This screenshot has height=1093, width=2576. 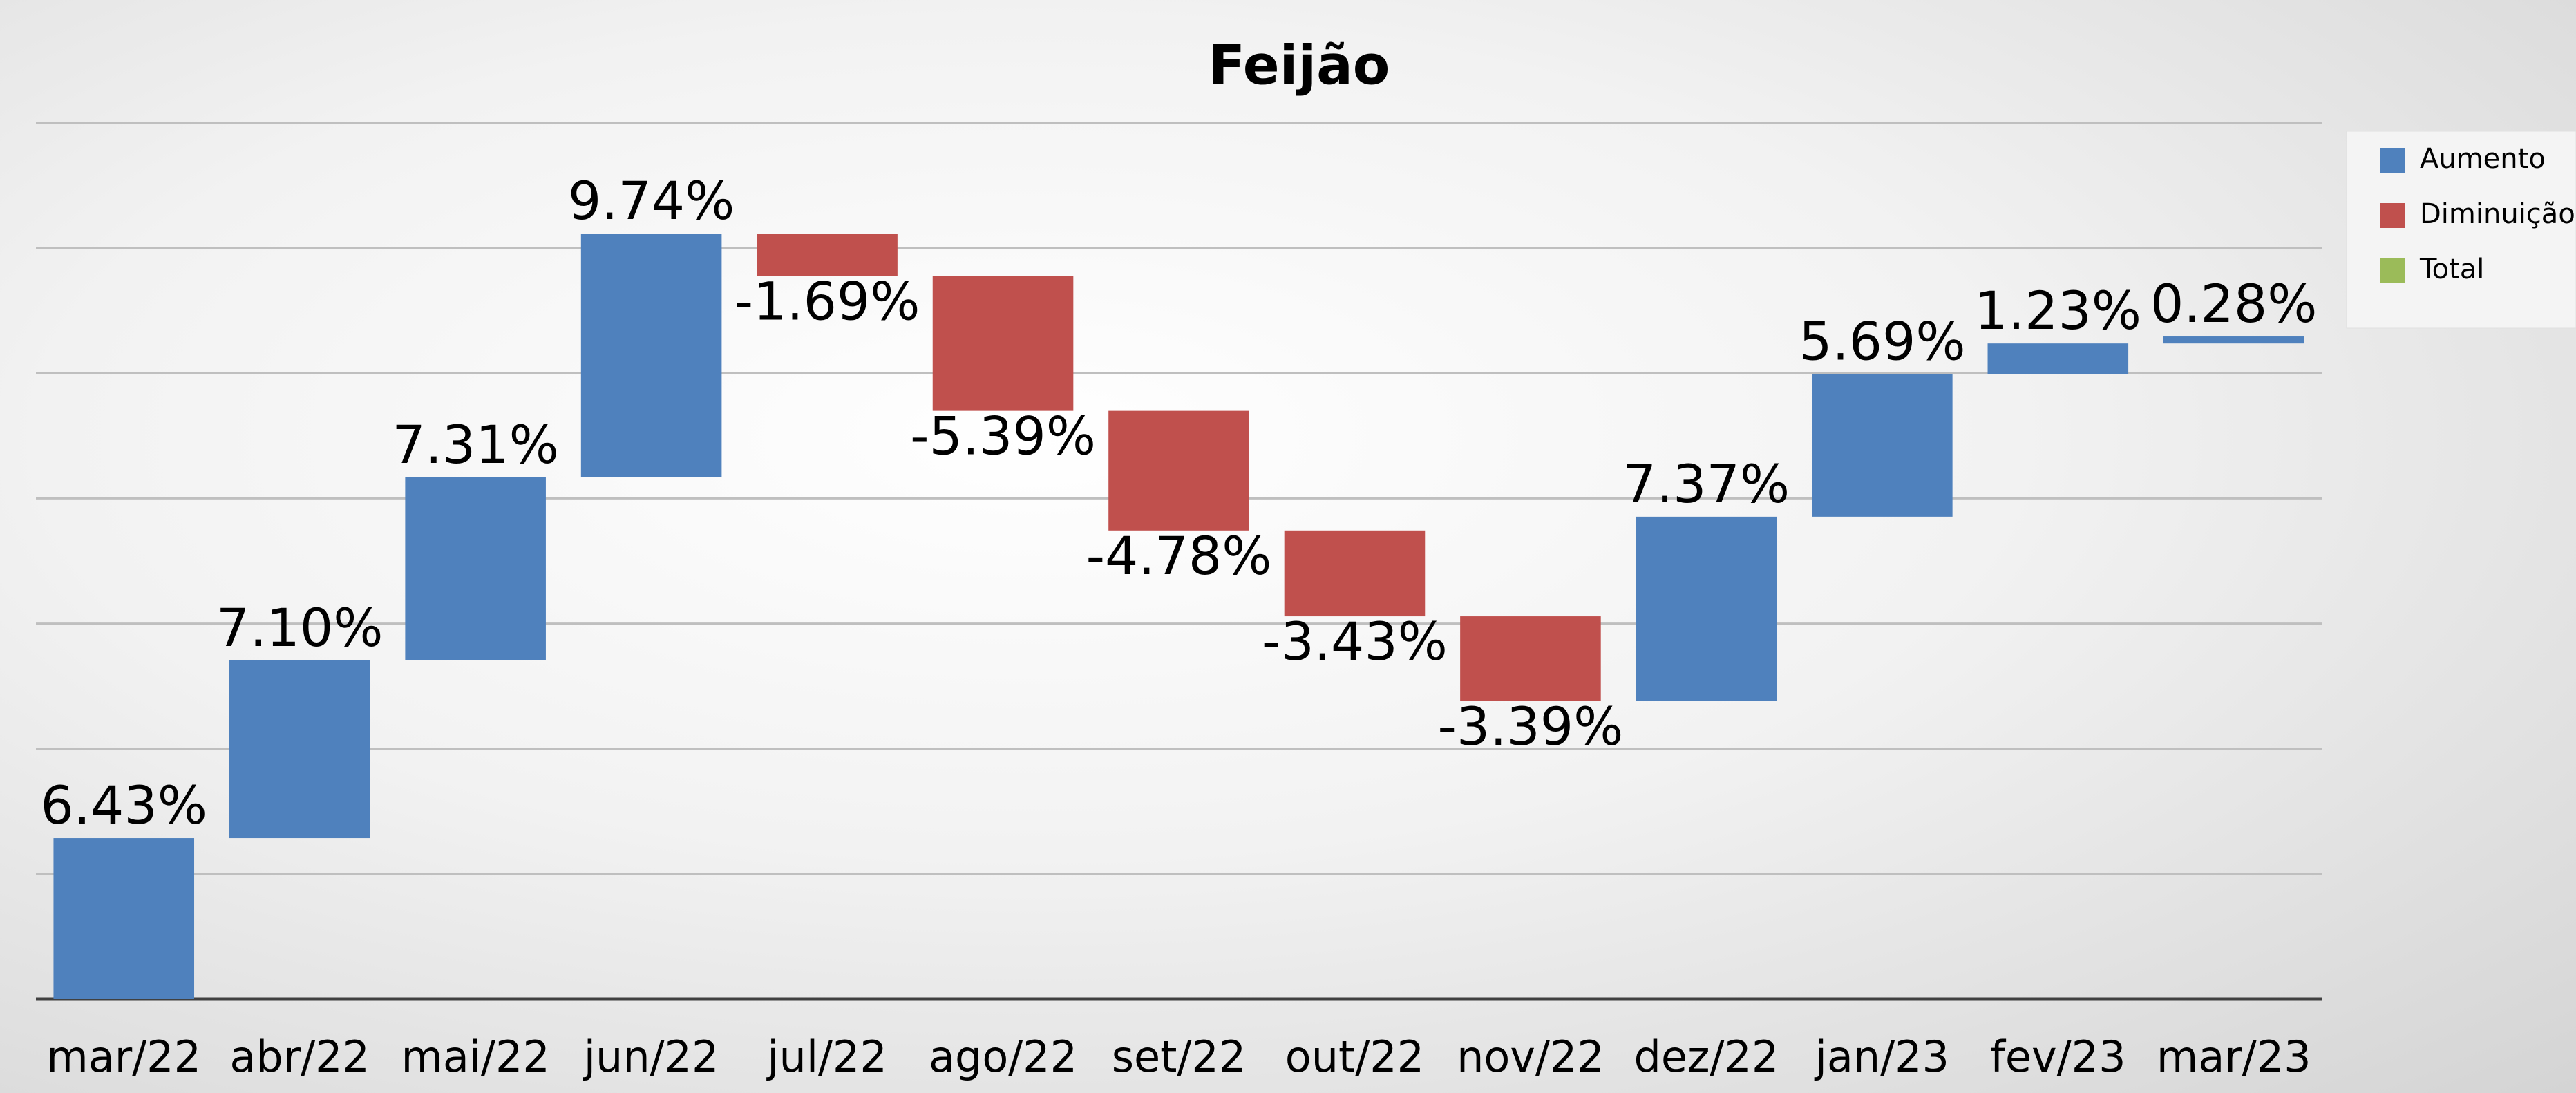 I want to click on x-tick-label: mar/23, so click(x=2234, y=1057).